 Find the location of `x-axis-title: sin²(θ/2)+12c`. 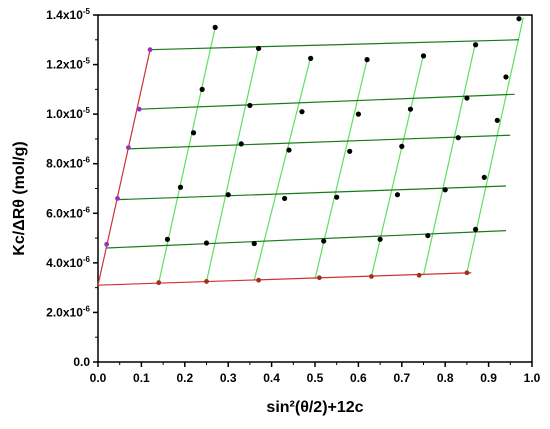

x-axis-title: sin²(θ/2)+12c is located at coordinates (314, 407).